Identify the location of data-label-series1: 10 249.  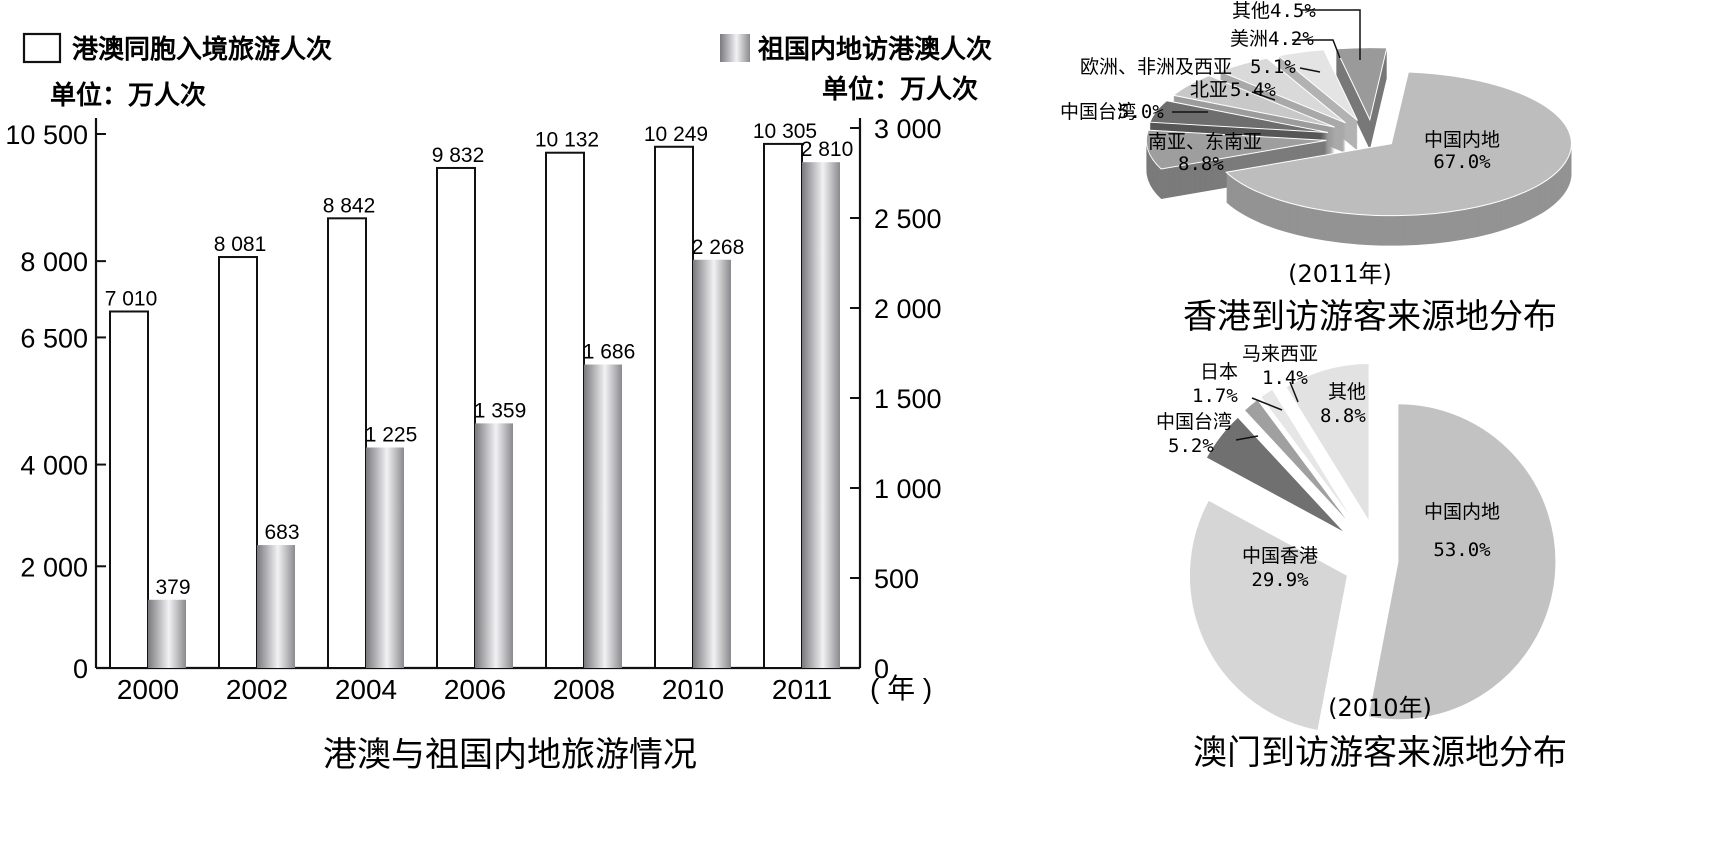
(676, 134).